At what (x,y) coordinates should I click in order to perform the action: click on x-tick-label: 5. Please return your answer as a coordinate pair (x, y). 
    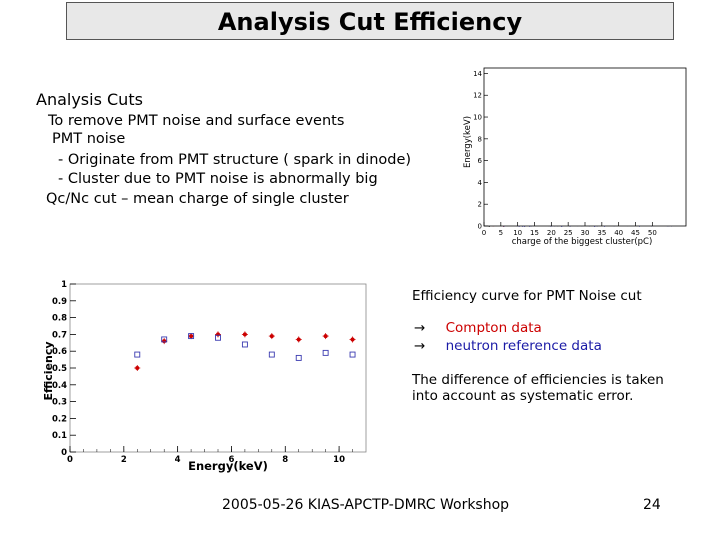
    Looking at the image, I should click on (501, 233).